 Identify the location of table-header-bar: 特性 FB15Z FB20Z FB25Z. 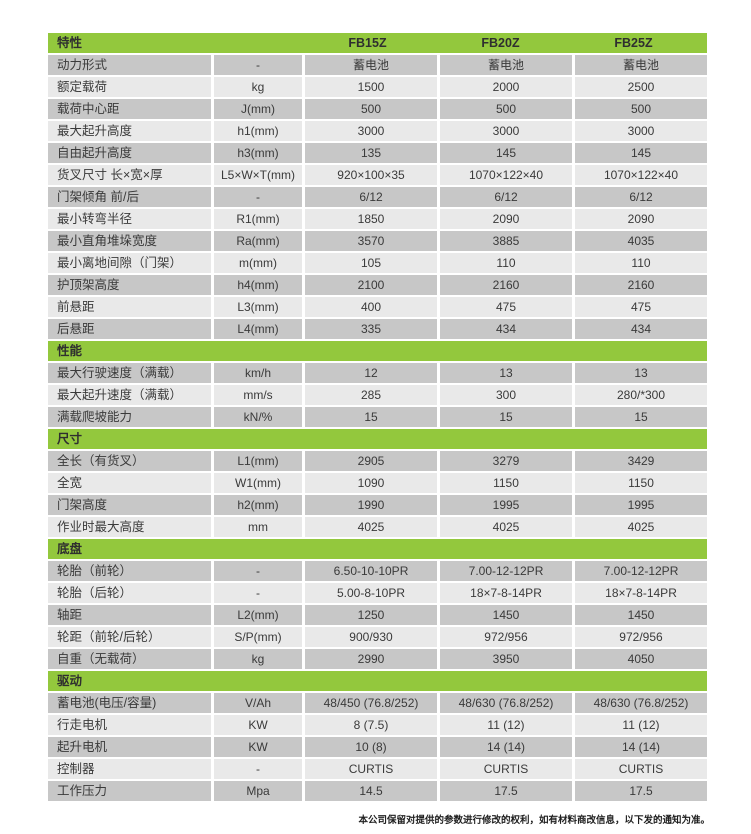
(377, 43).